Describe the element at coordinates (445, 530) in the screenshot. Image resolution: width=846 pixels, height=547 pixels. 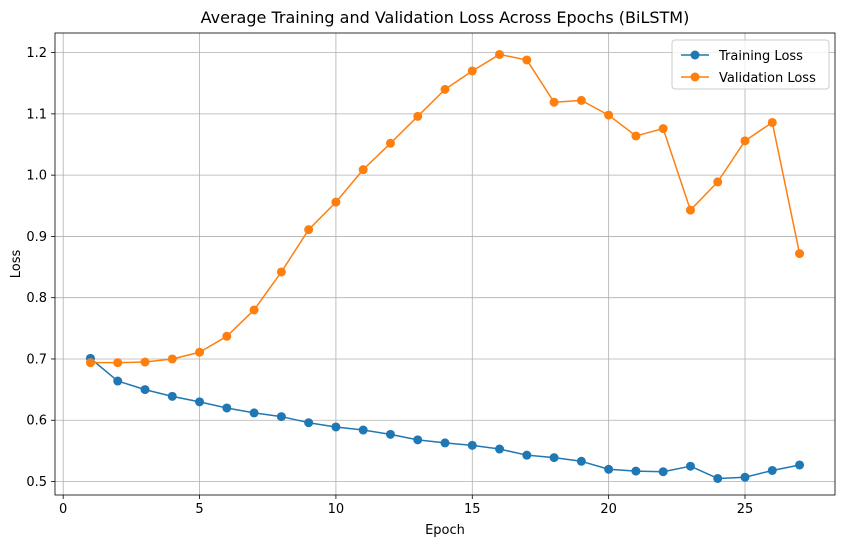
I see `x-axis-label: Epoch` at that location.